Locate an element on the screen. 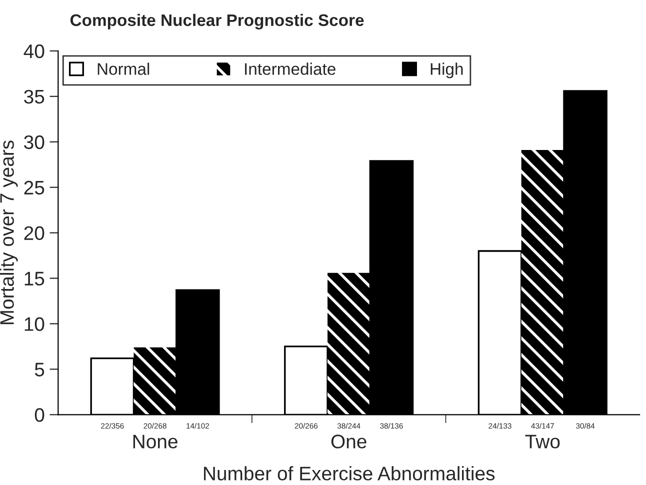  y-tick-label: 15 is located at coordinates (34, 279).